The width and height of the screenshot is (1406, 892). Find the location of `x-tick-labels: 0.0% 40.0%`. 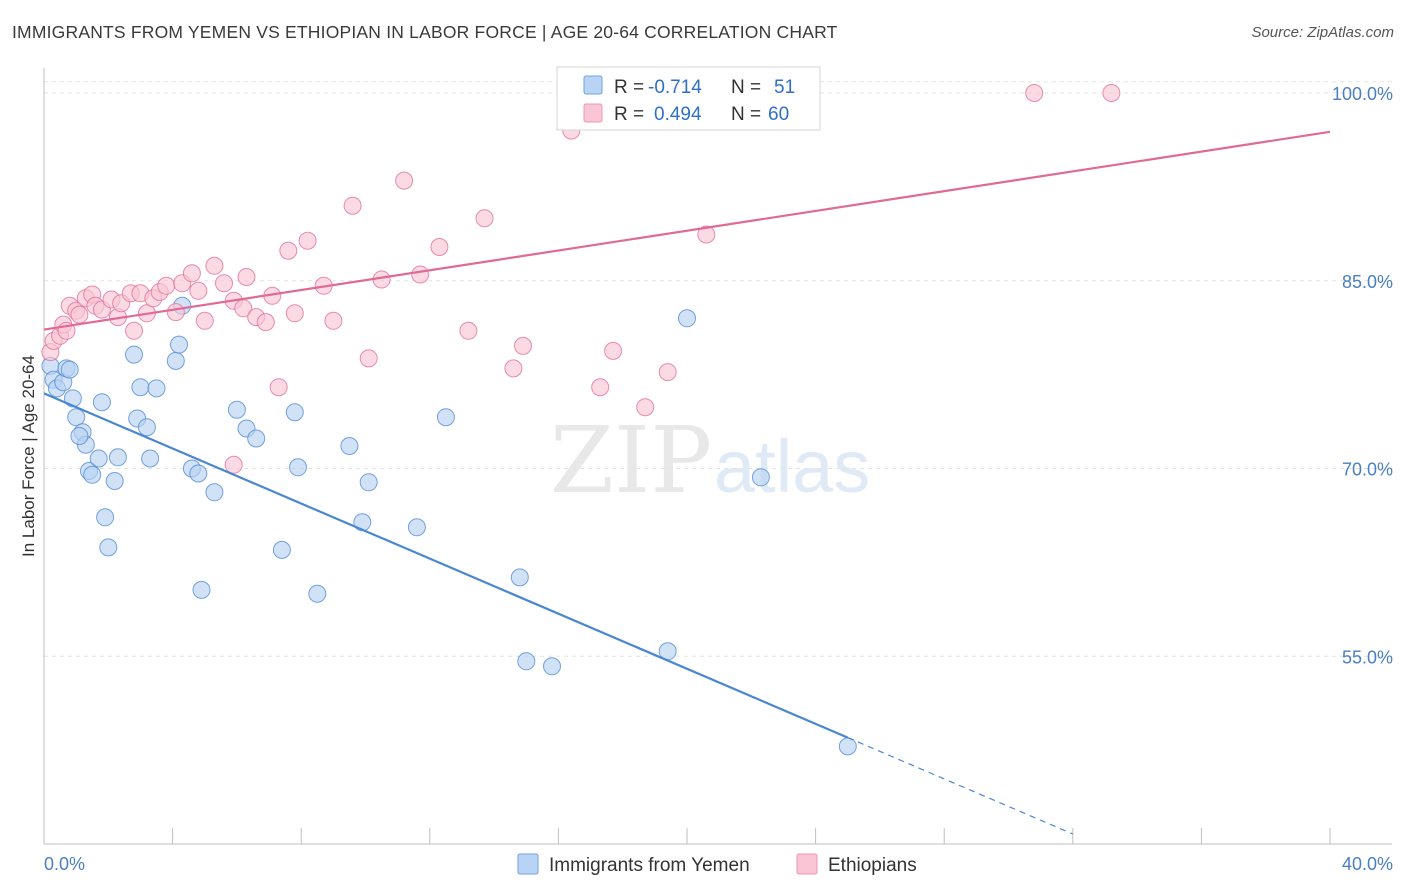

x-tick-labels: 0.0% 40.0% is located at coordinates (718, 864).